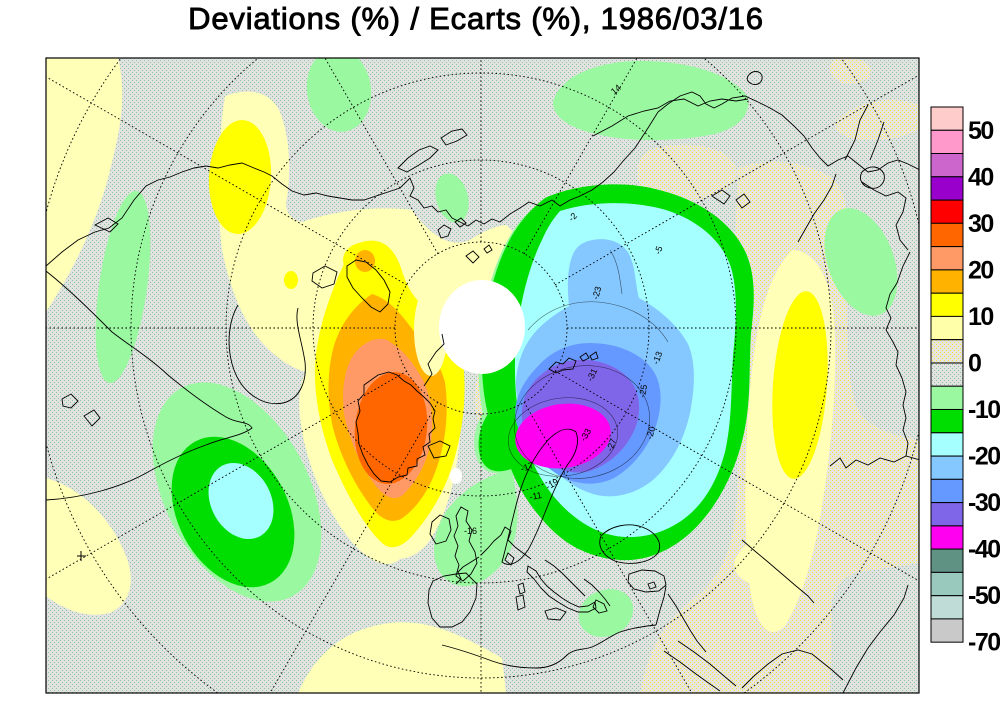 The image size is (1000, 726). I want to click on svg-text: 40, so click(980, 177).